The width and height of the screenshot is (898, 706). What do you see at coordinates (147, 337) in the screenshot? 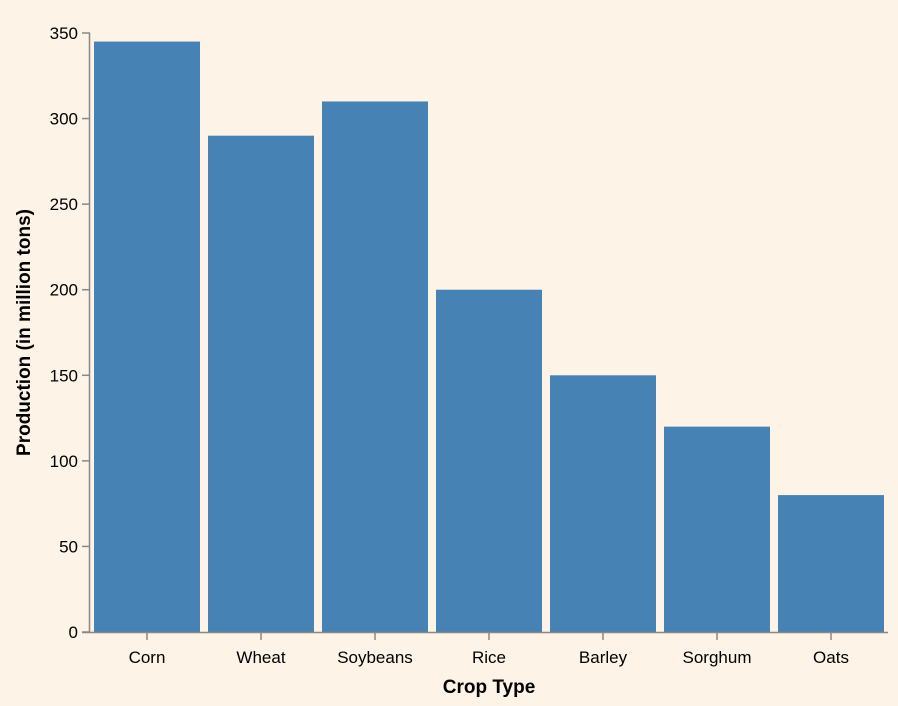
I see `bar-corn` at bounding box center [147, 337].